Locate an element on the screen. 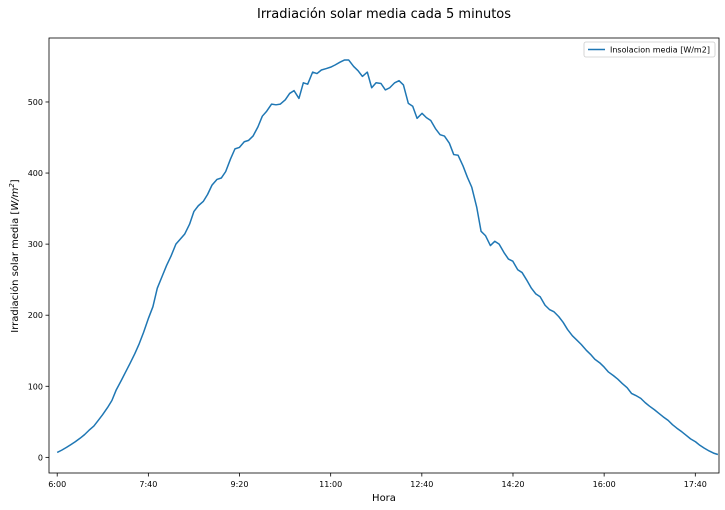  y-axis-label-exp: 2 is located at coordinates (12, 185).